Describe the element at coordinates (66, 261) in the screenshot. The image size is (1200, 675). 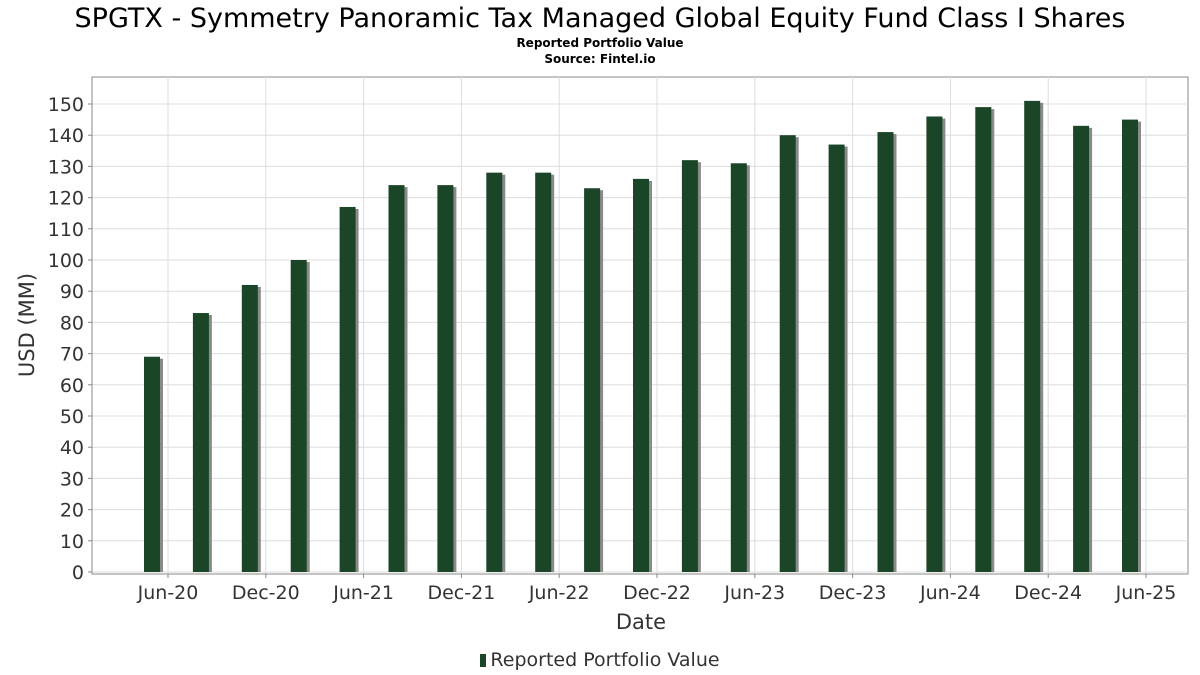
I see `y-tick-label: 100` at that location.